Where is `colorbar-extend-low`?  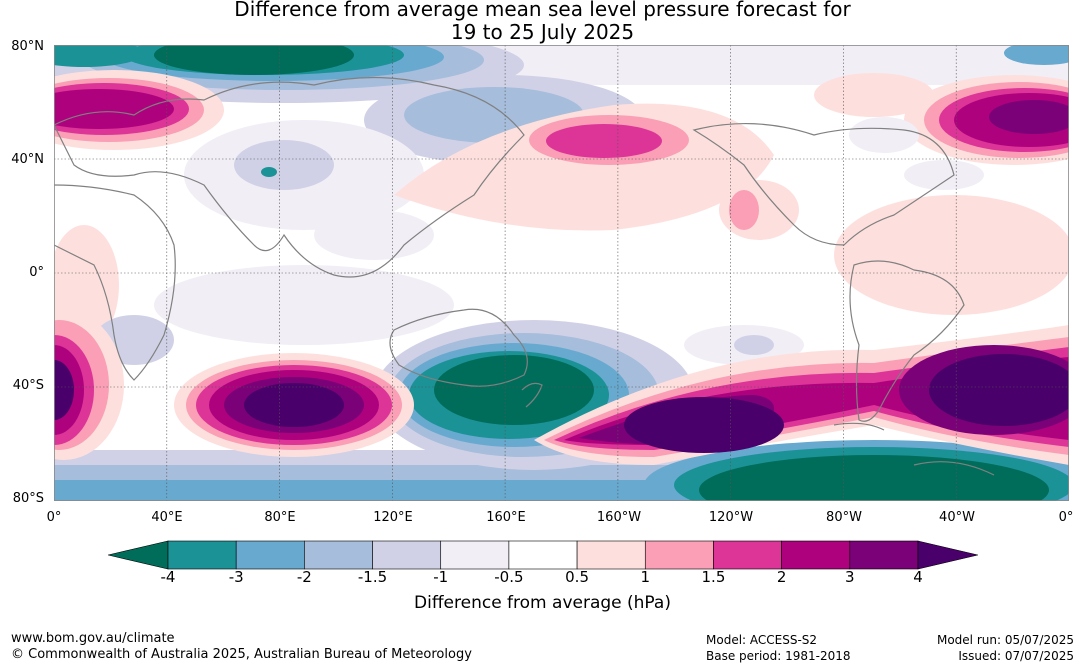 colorbar-extend-low is located at coordinates (138, 555).